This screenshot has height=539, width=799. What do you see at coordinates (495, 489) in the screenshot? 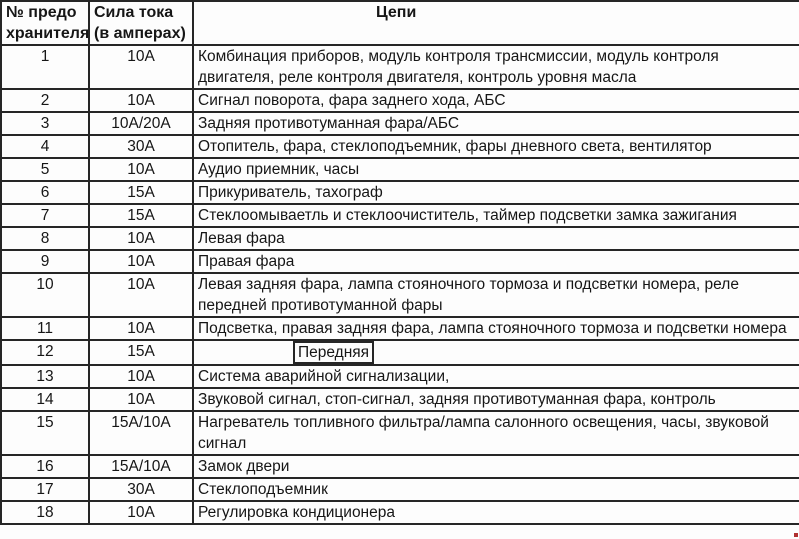
I see `circuit-cell: Стеклоподъемник` at bounding box center [495, 489].